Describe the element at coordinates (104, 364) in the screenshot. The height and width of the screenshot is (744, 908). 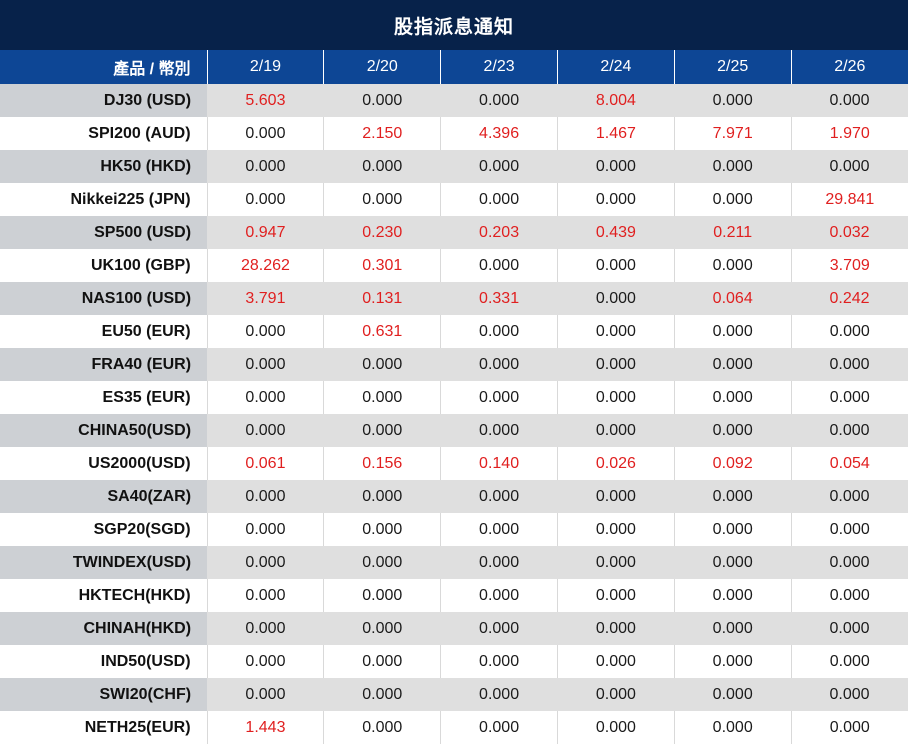
I see `product-cell: FRA40 (EUR)` at that location.